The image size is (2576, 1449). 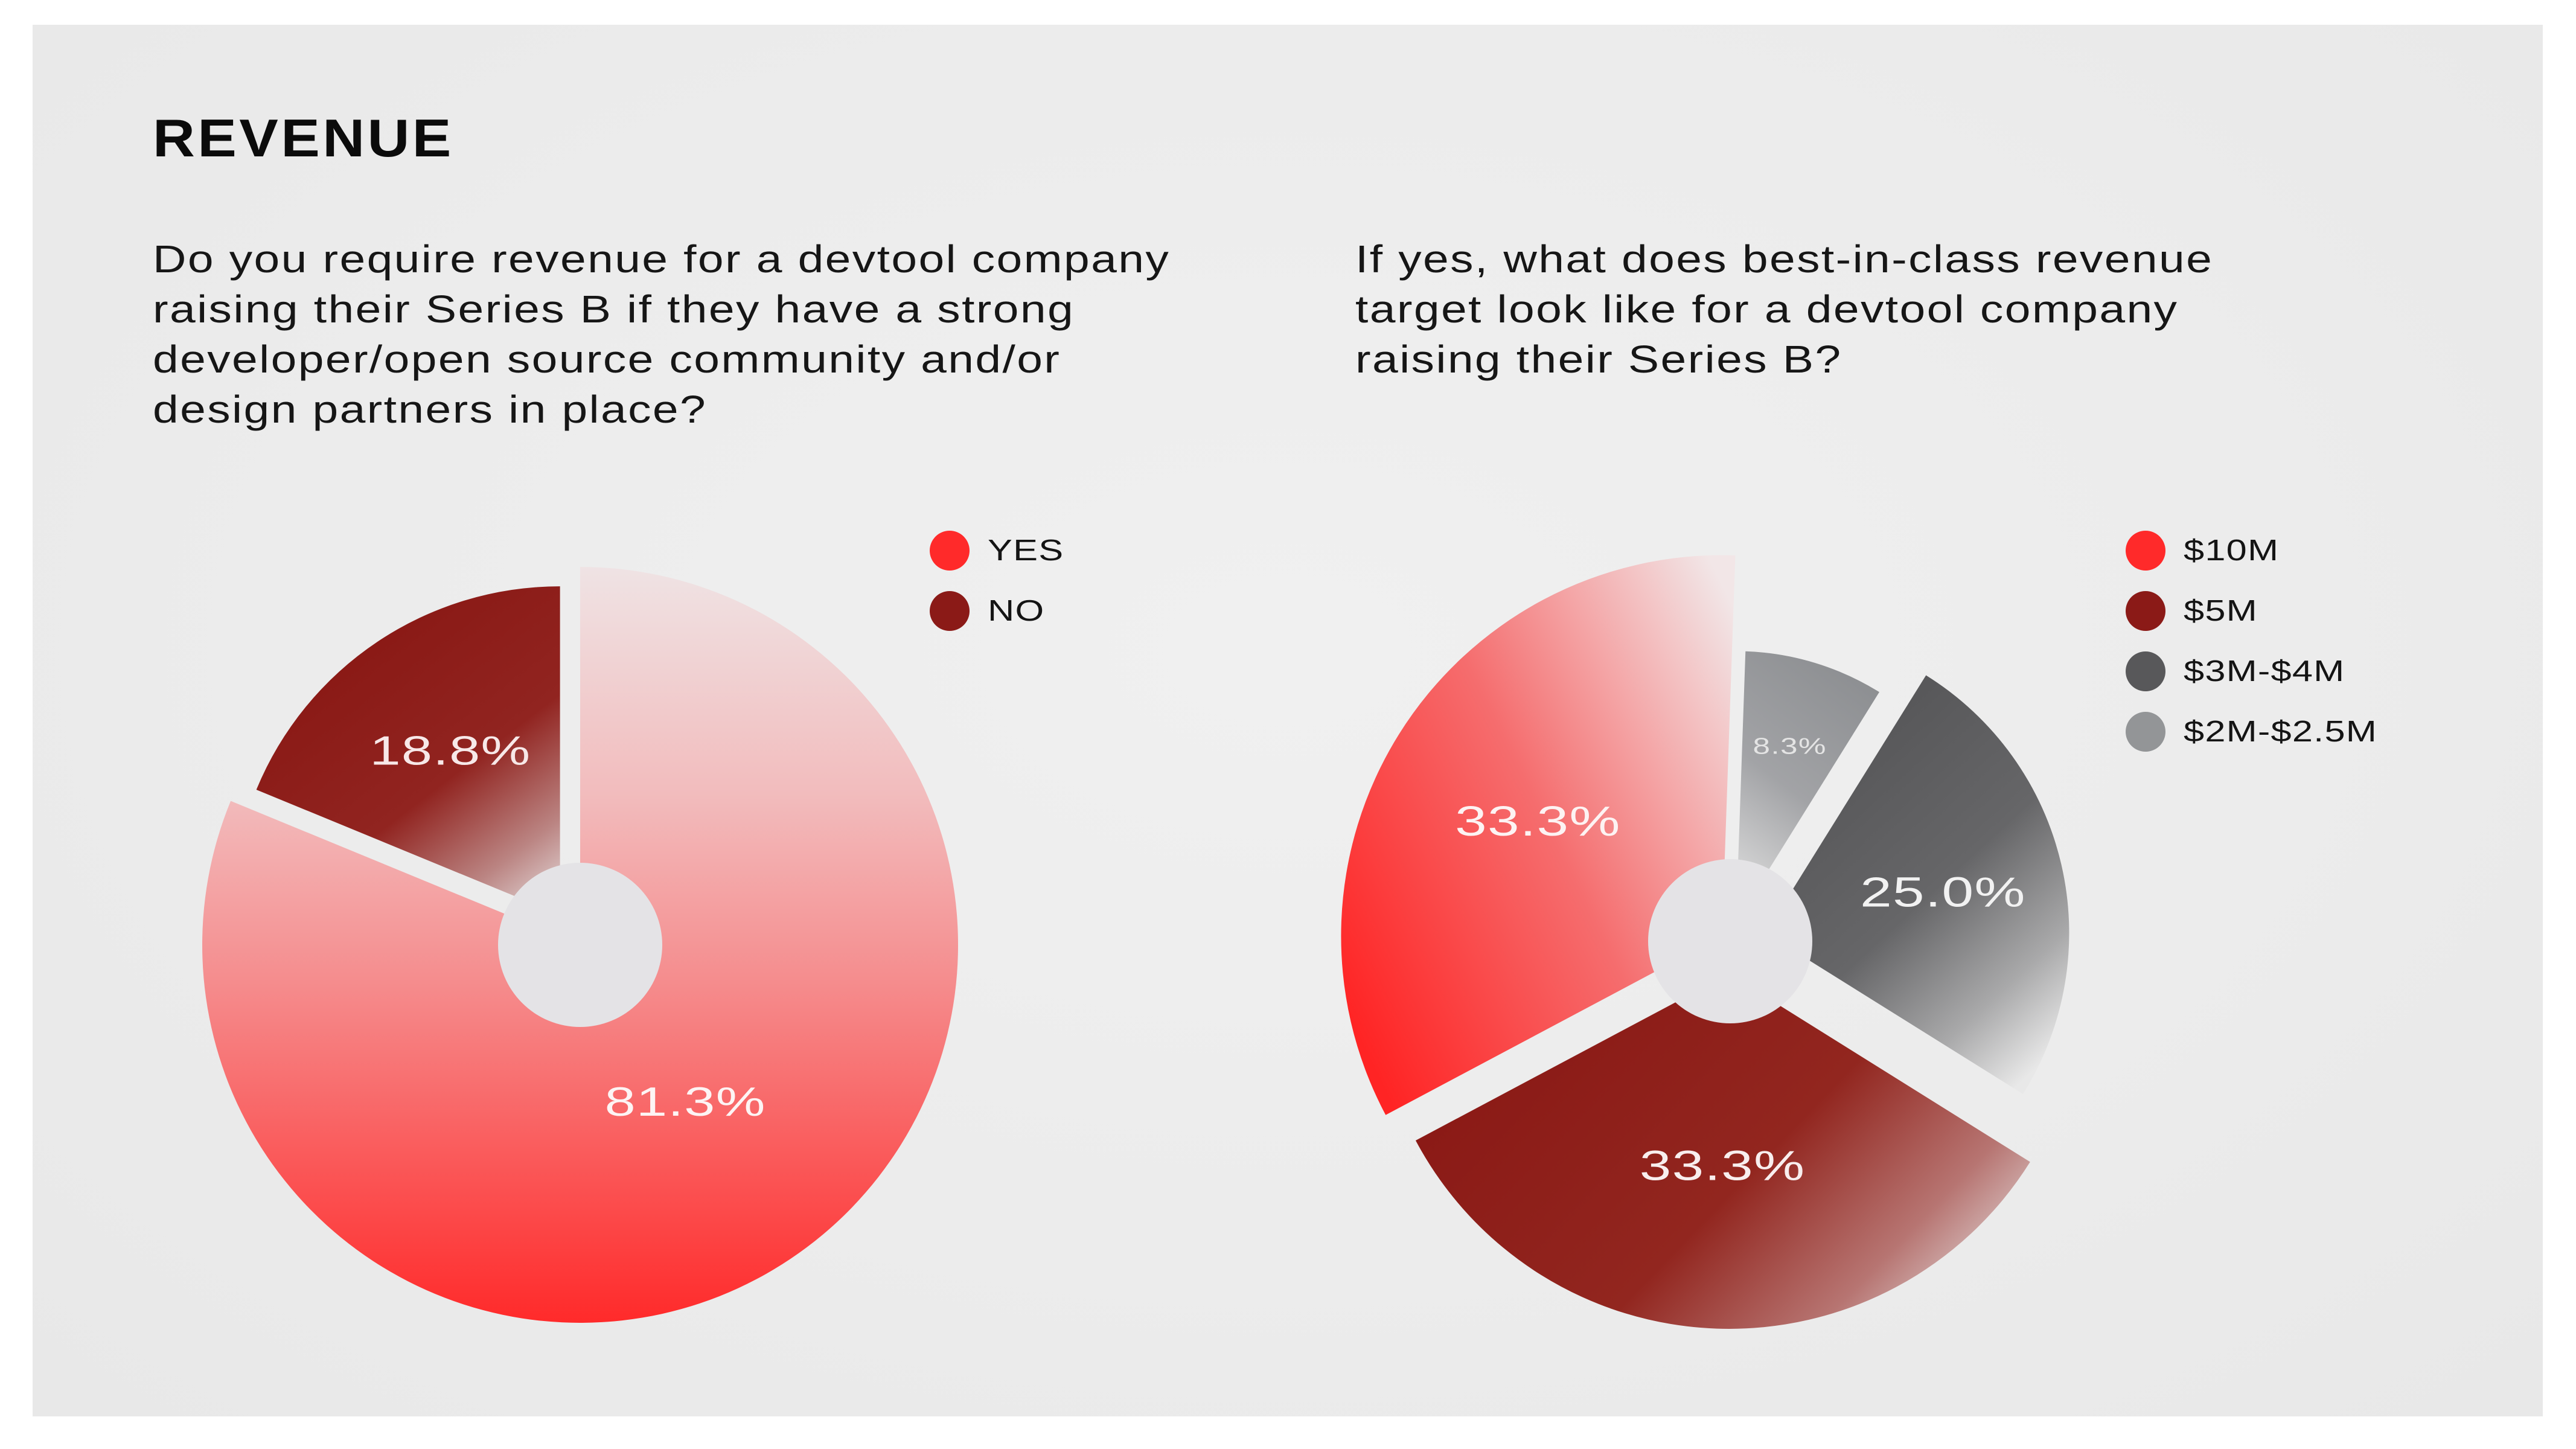 What do you see at coordinates (1026, 550) in the screenshot?
I see `legend-label: YES` at bounding box center [1026, 550].